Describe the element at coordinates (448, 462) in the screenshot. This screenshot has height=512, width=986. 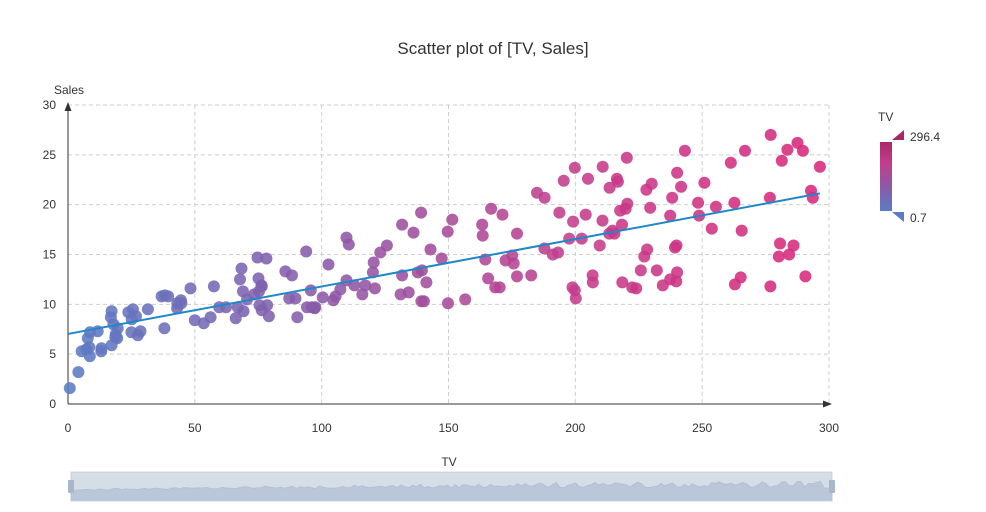
I see `x-axis-label: TV` at that location.